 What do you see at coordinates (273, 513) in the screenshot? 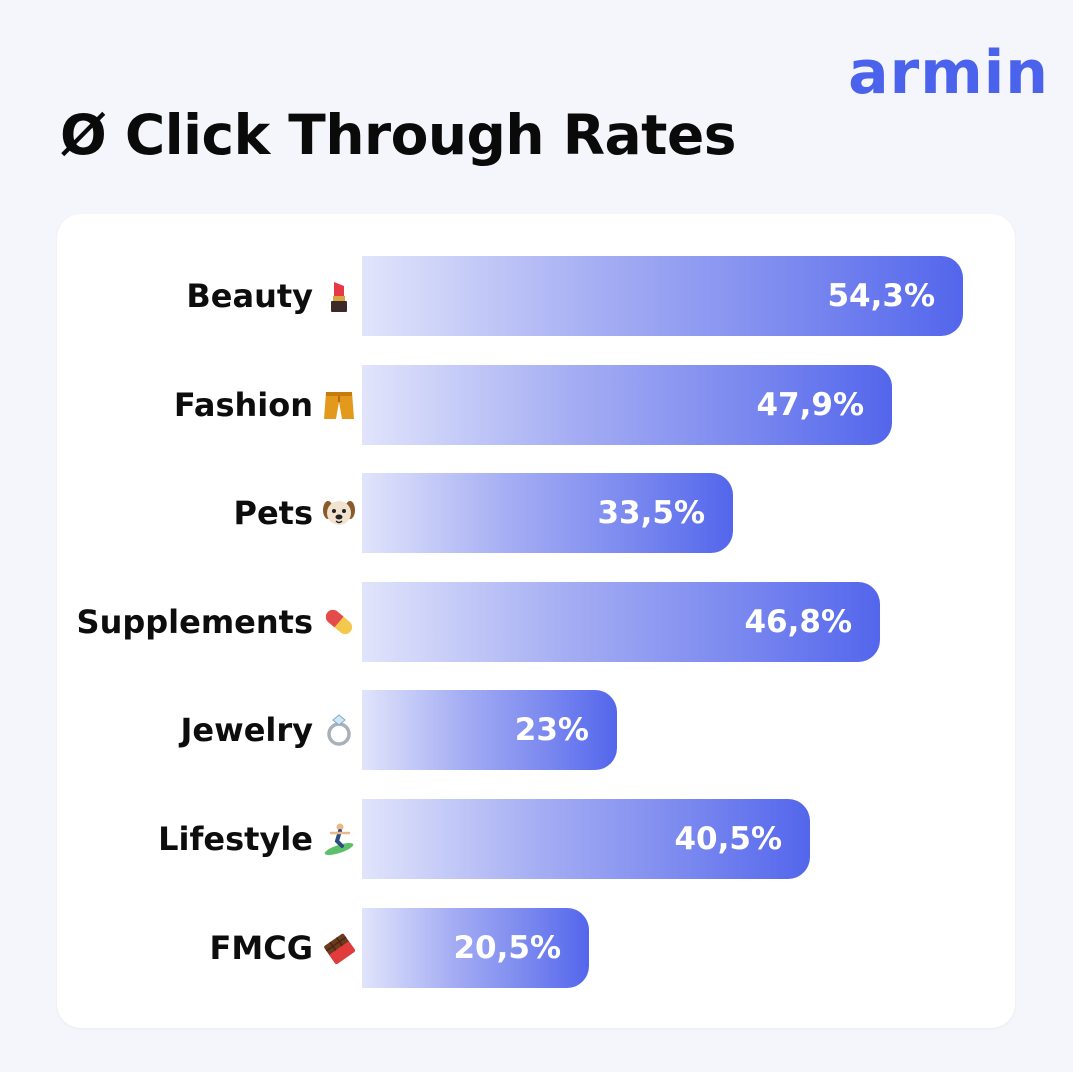
I see `category-label-text: Pets` at bounding box center [273, 513].